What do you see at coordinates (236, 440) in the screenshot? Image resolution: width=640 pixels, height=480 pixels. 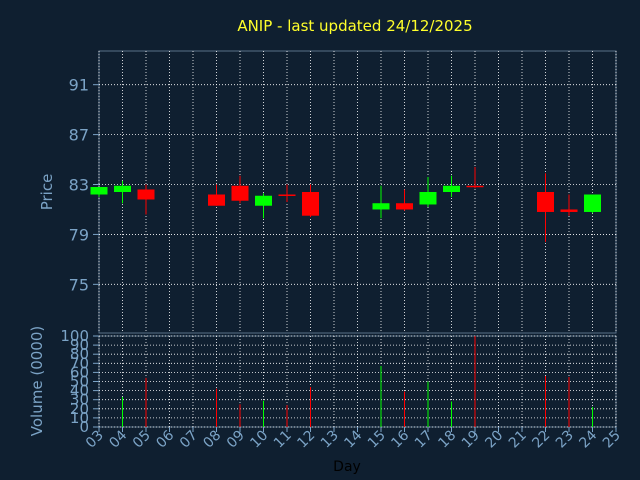 I see `day-tick-label: 09` at bounding box center [236, 440].